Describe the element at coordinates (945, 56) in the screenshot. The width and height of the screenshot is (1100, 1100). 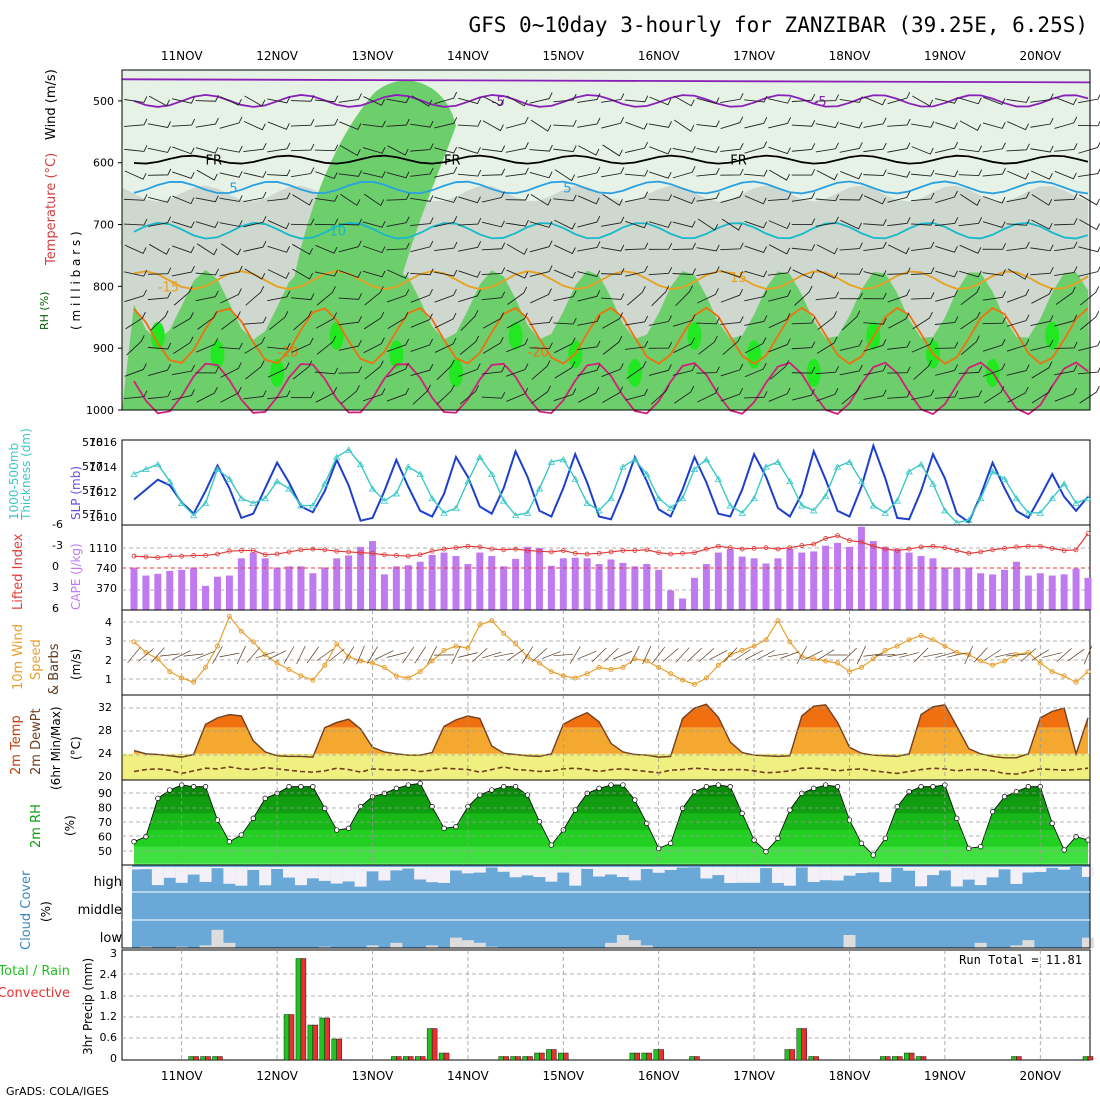
I see `date-label-top: 19NOV` at that location.